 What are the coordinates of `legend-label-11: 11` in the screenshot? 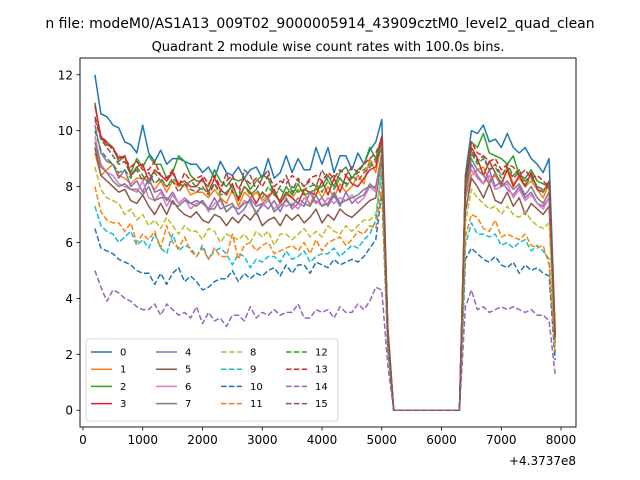 It's located at (256, 404).